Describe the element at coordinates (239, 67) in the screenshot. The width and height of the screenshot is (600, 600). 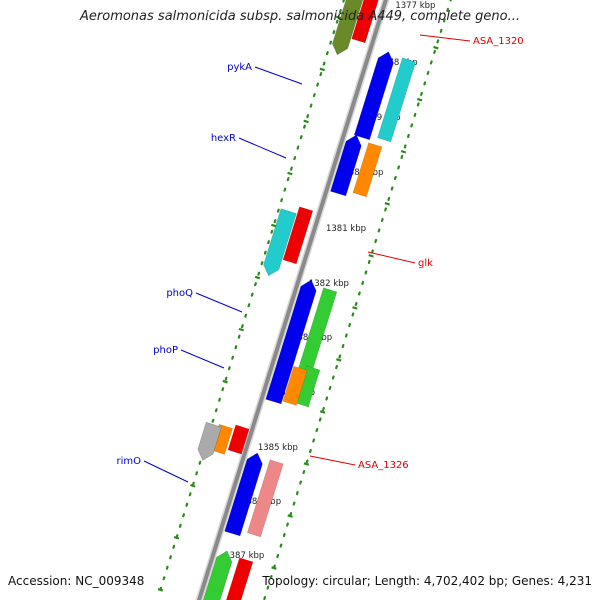
I see `gene-label: pykA` at that location.